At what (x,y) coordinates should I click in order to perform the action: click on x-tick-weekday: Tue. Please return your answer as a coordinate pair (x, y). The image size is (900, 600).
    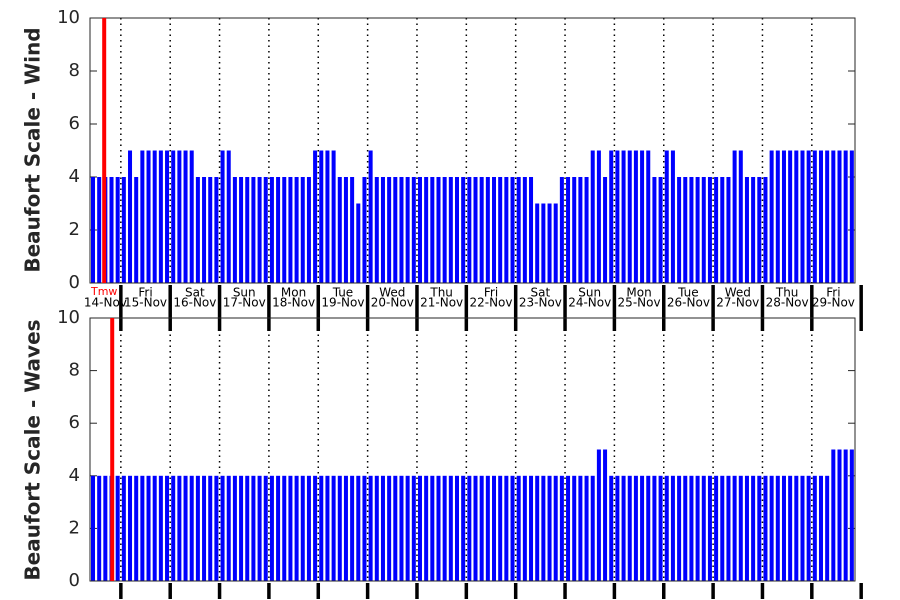
    Looking at the image, I should click on (343, 293).